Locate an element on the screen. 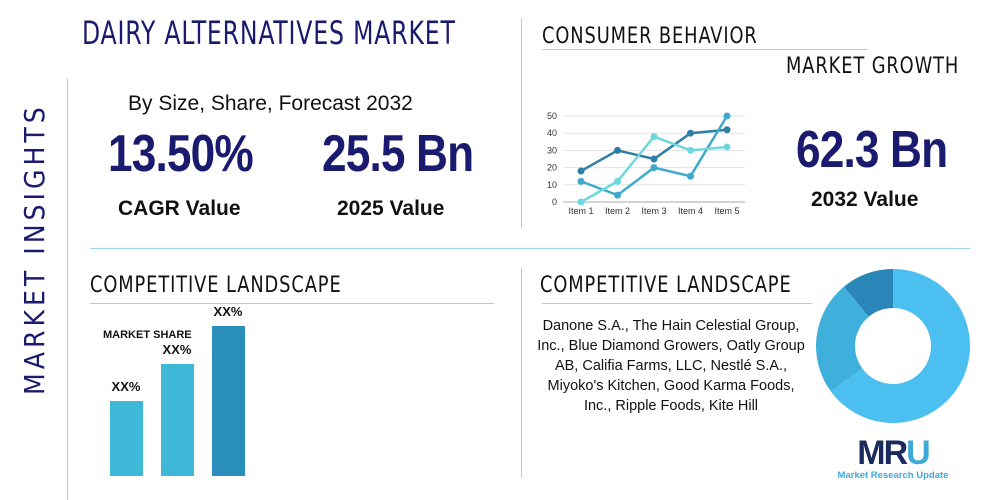 The height and width of the screenshot is (500, 1000). logo-mark: MRU is located at coordinates (893, 453).